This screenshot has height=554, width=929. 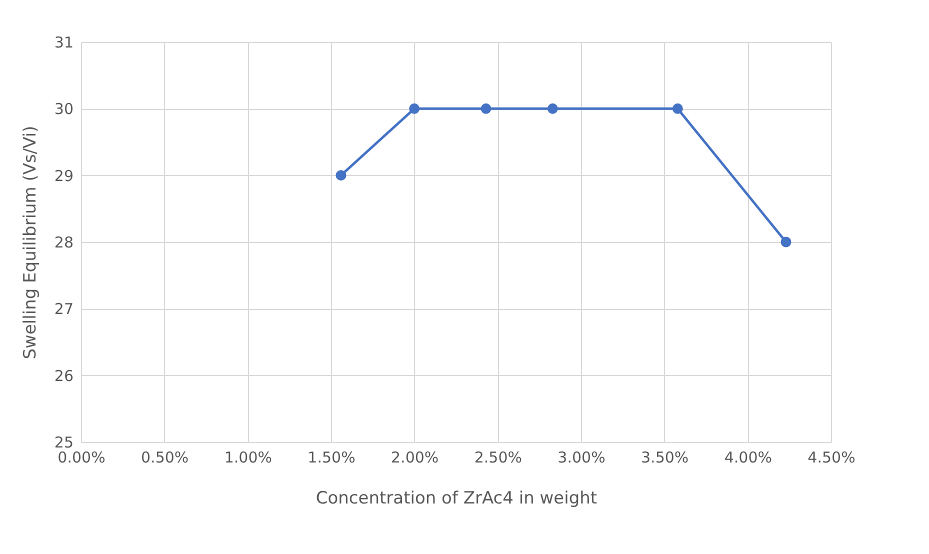 I want to click on x-axis-title: Concentration of ZrAc4 in weight, so click(x=457, y=498).